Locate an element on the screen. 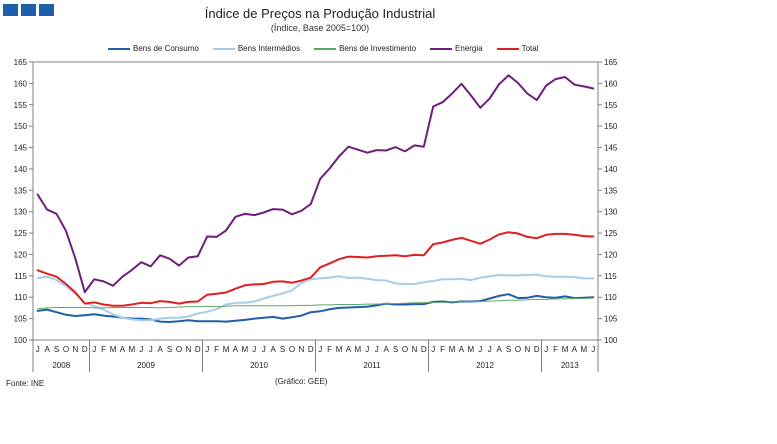 Image resolution: width=777 pixels, height=444 pixels. y-tick-label-right: 165 is located at coordinates (611, 62).